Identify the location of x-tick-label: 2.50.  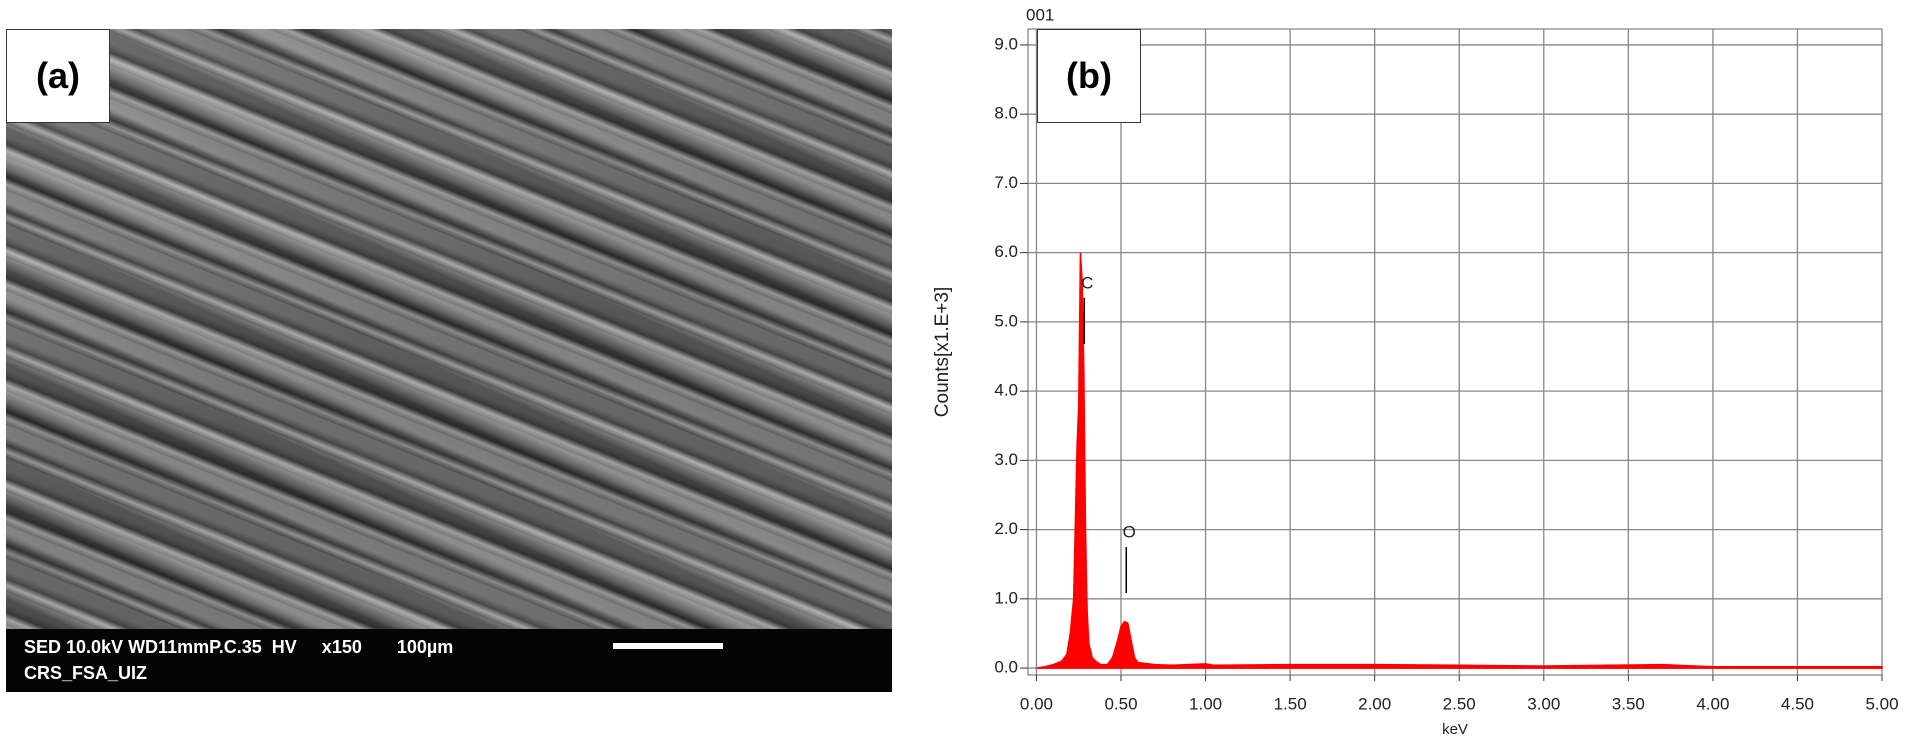
(1459, 703).